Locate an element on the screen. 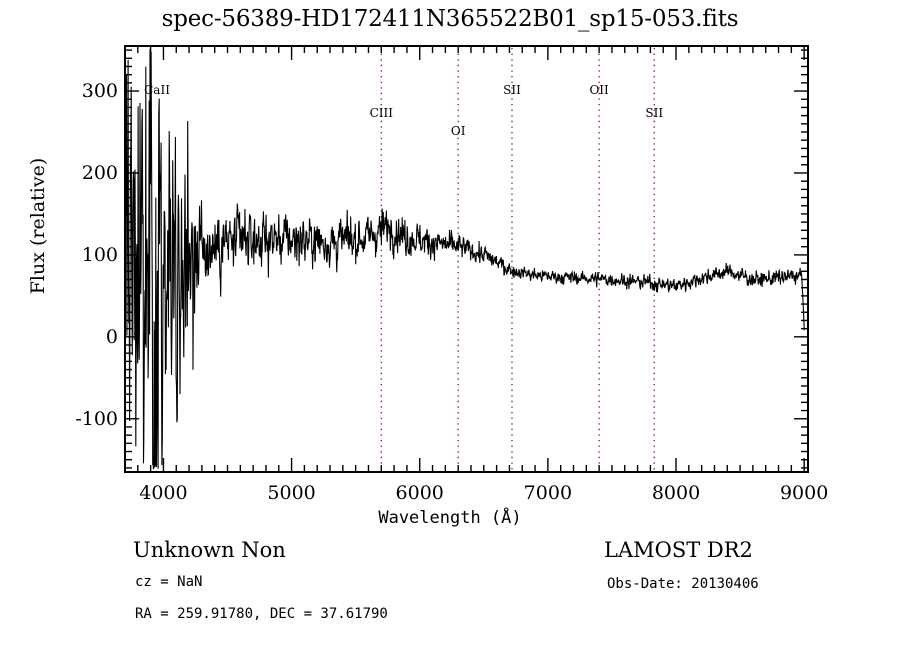  redshift-value: cz = NaN is located at coordinates (169, 582).